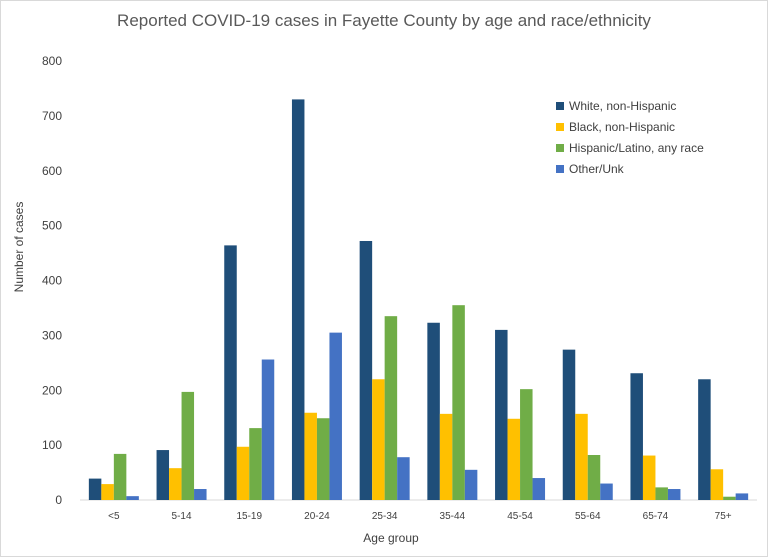 The width and height of the screenshot is (768, 557). What do you see at coordinates (597, 169) in the screenshot?
I see `legend-label: Other/Unk` at bounding box center [597, 169].